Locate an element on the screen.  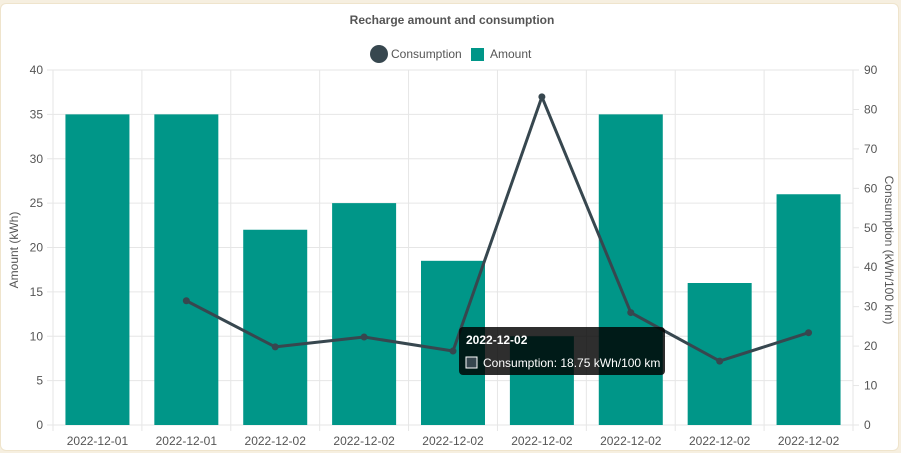
tooltip-swatch is located at coordinates (471, 362).